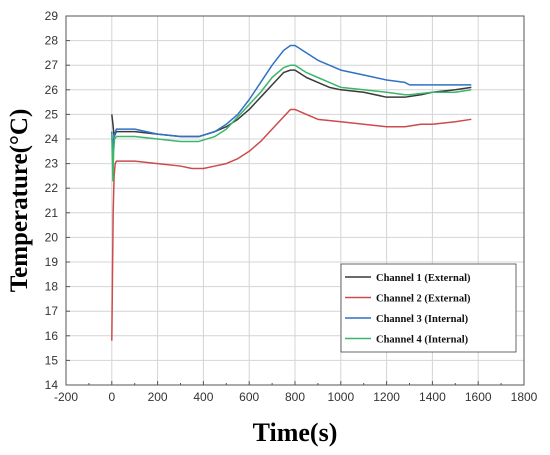  I want to click on y-tick-label: 16, so click(52, 336).